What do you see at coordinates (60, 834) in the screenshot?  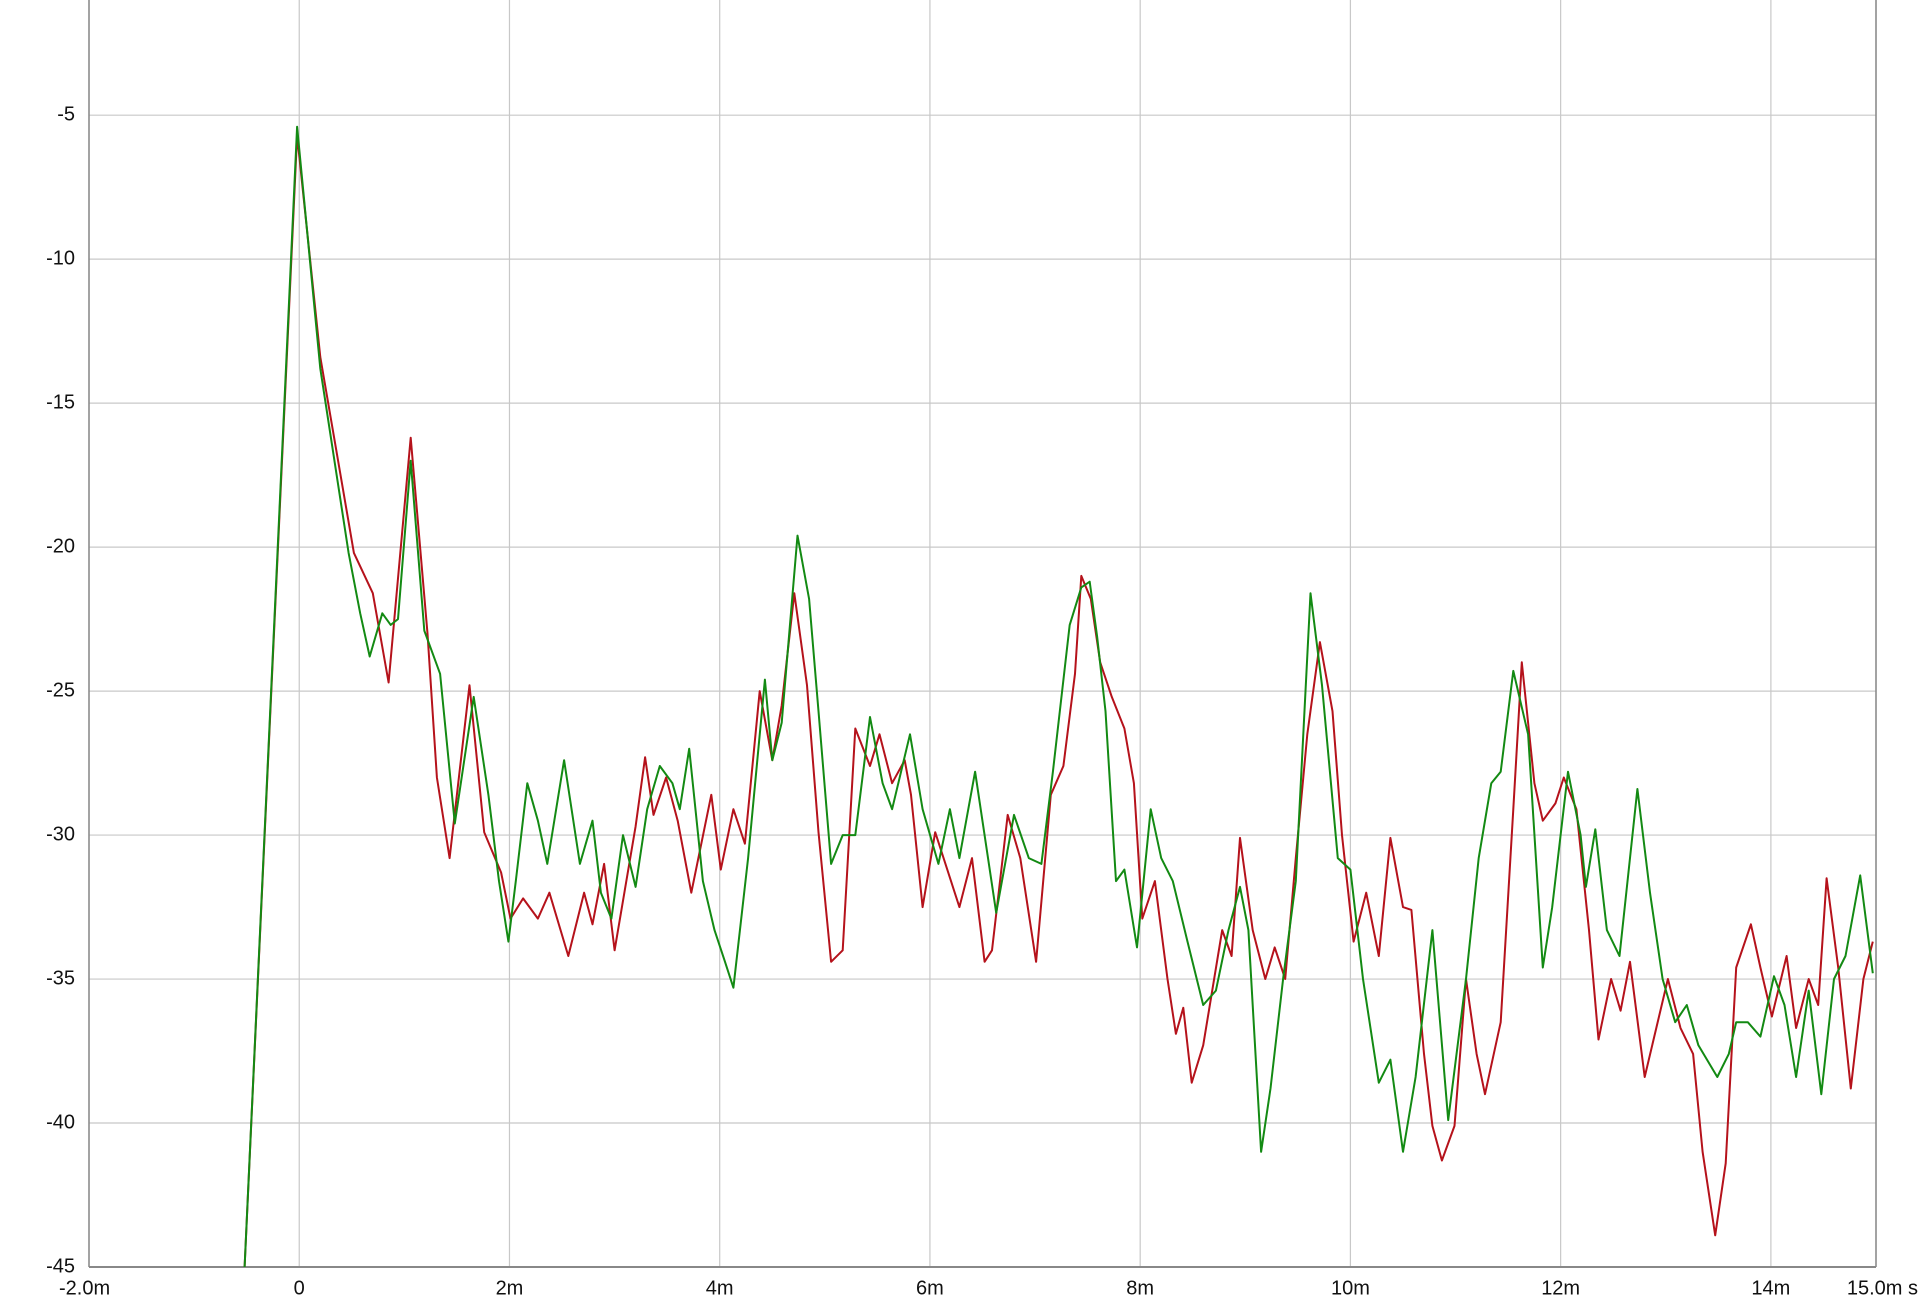 I see `y-tick-label: -30` at bounding box center [60, 834].